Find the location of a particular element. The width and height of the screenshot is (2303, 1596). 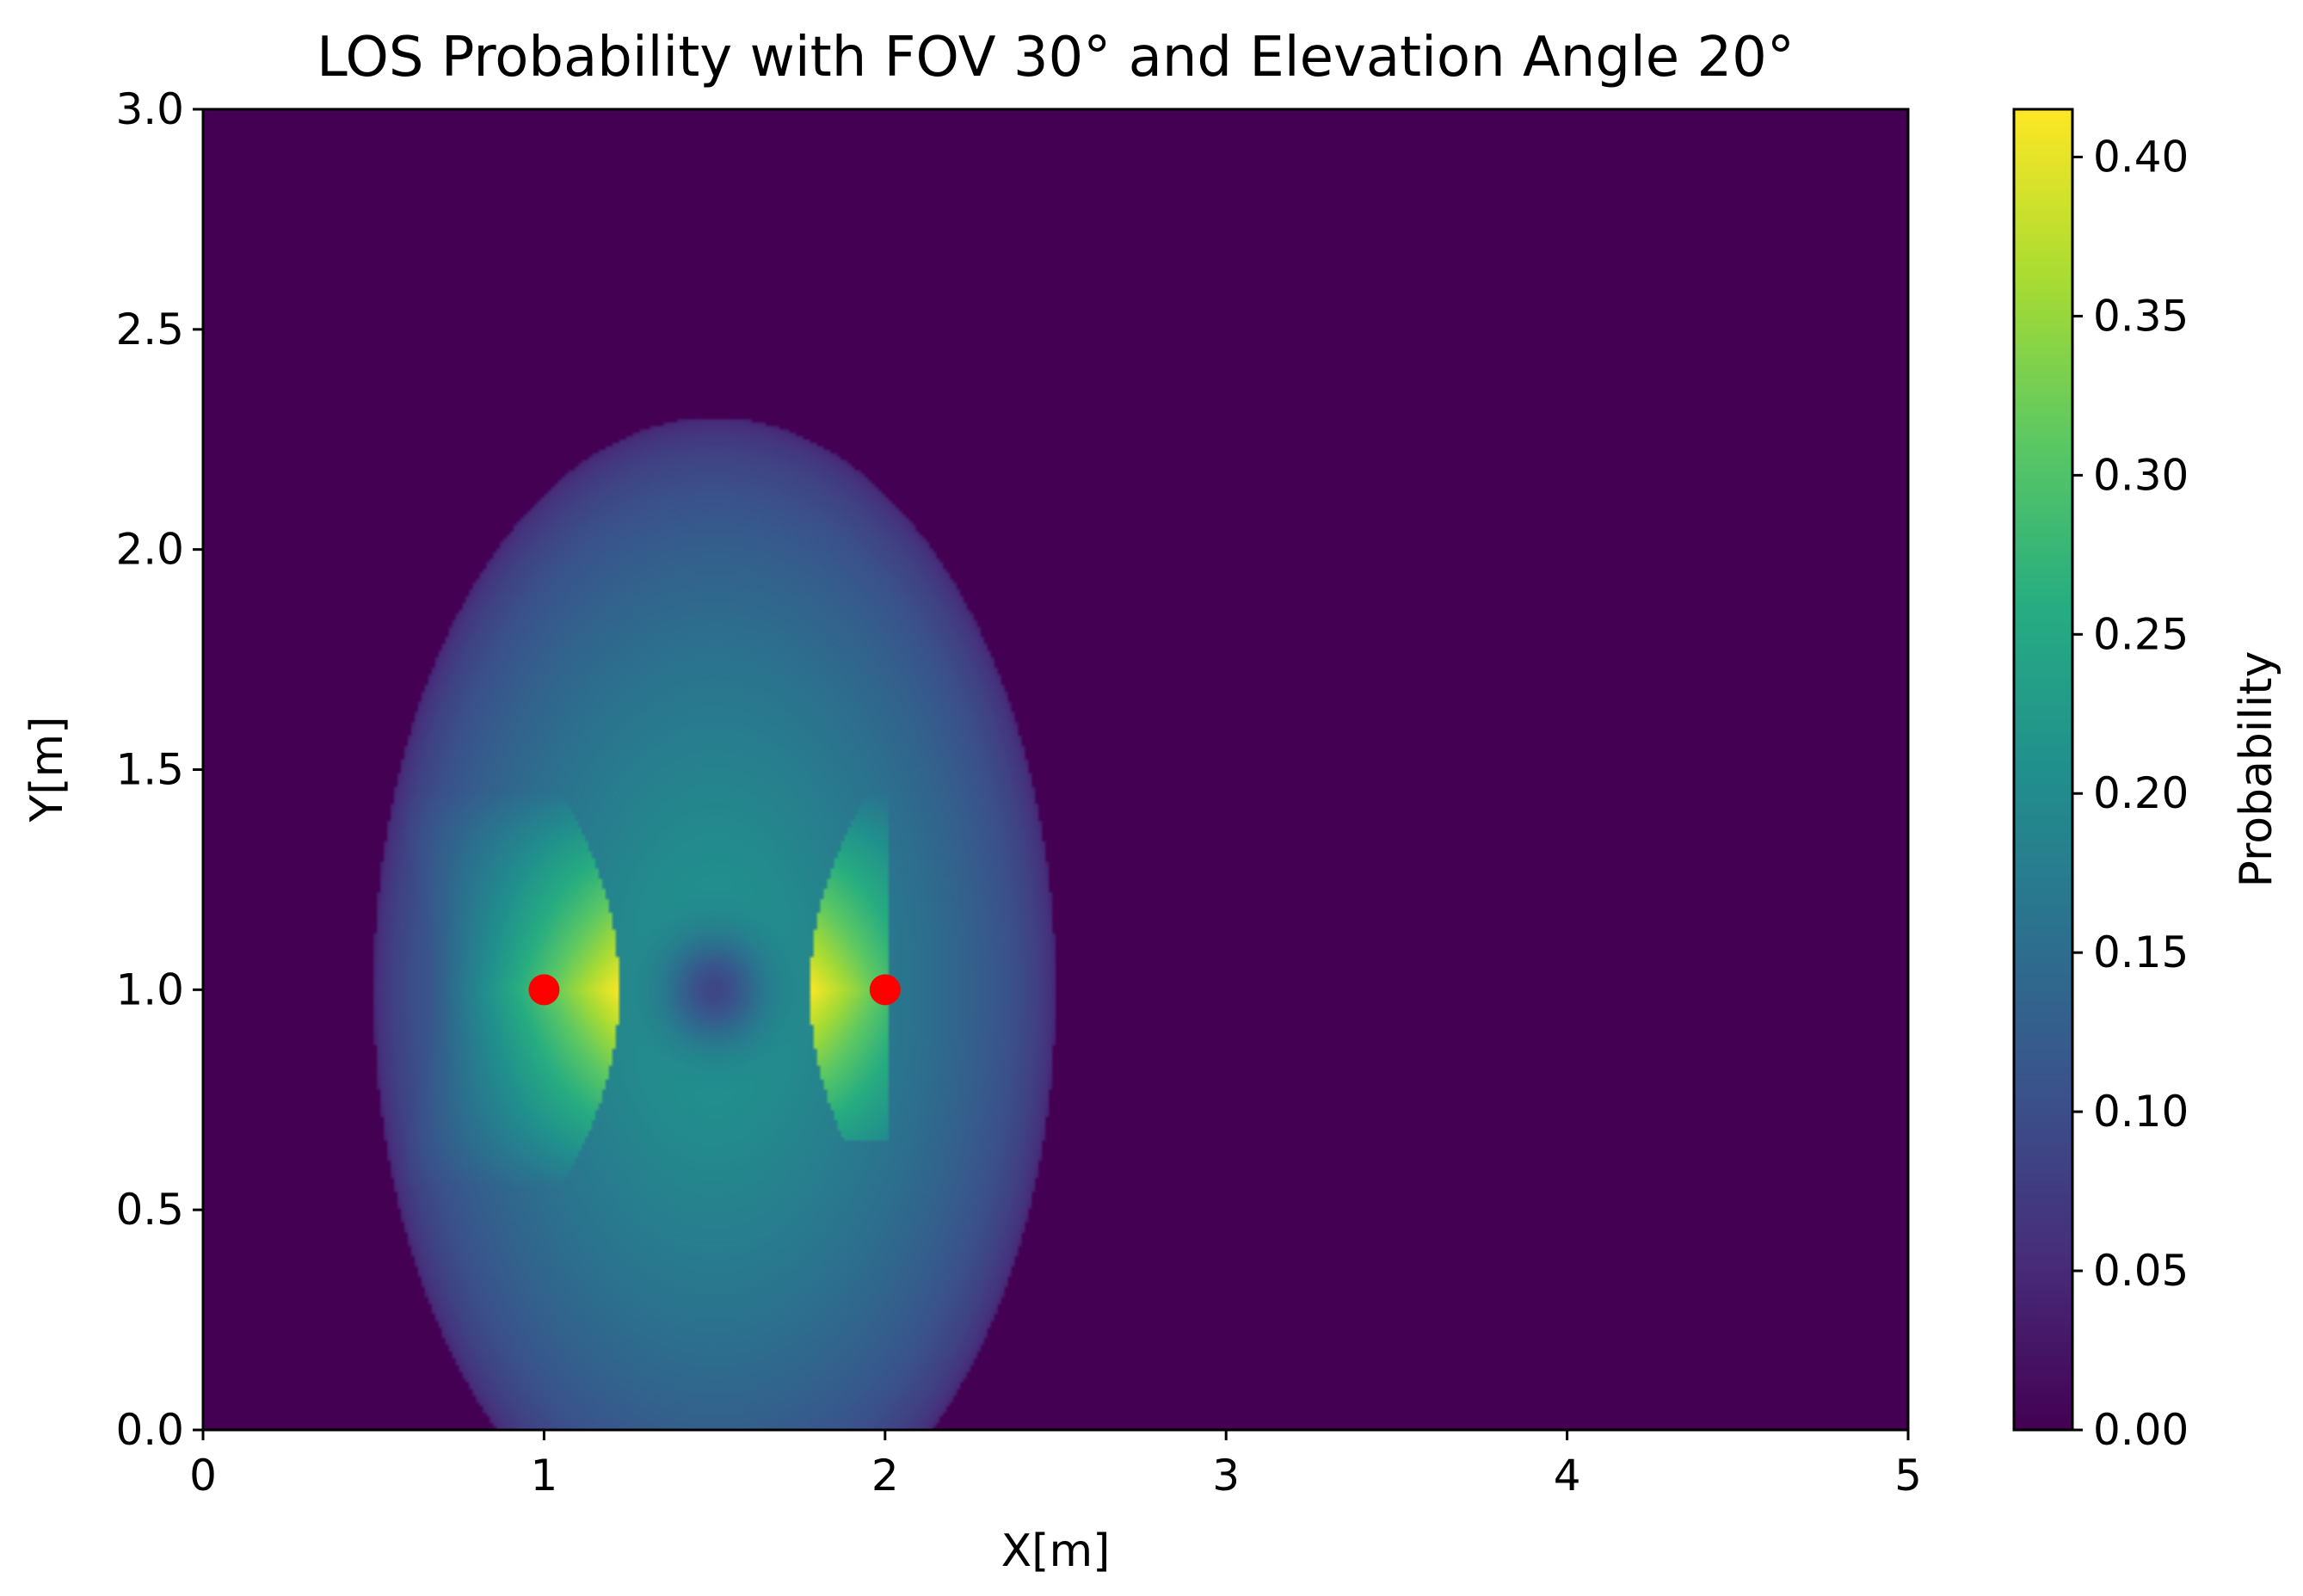

y-tick-label: 3.0 is located at coordinates (150, 109).